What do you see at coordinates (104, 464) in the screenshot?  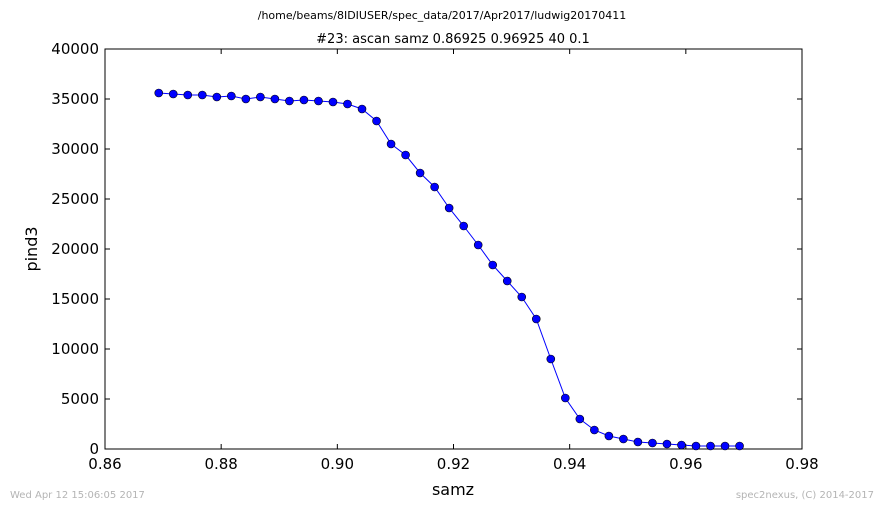 I see `x-tick-label: 0.86` at bounding box center [104, 464].